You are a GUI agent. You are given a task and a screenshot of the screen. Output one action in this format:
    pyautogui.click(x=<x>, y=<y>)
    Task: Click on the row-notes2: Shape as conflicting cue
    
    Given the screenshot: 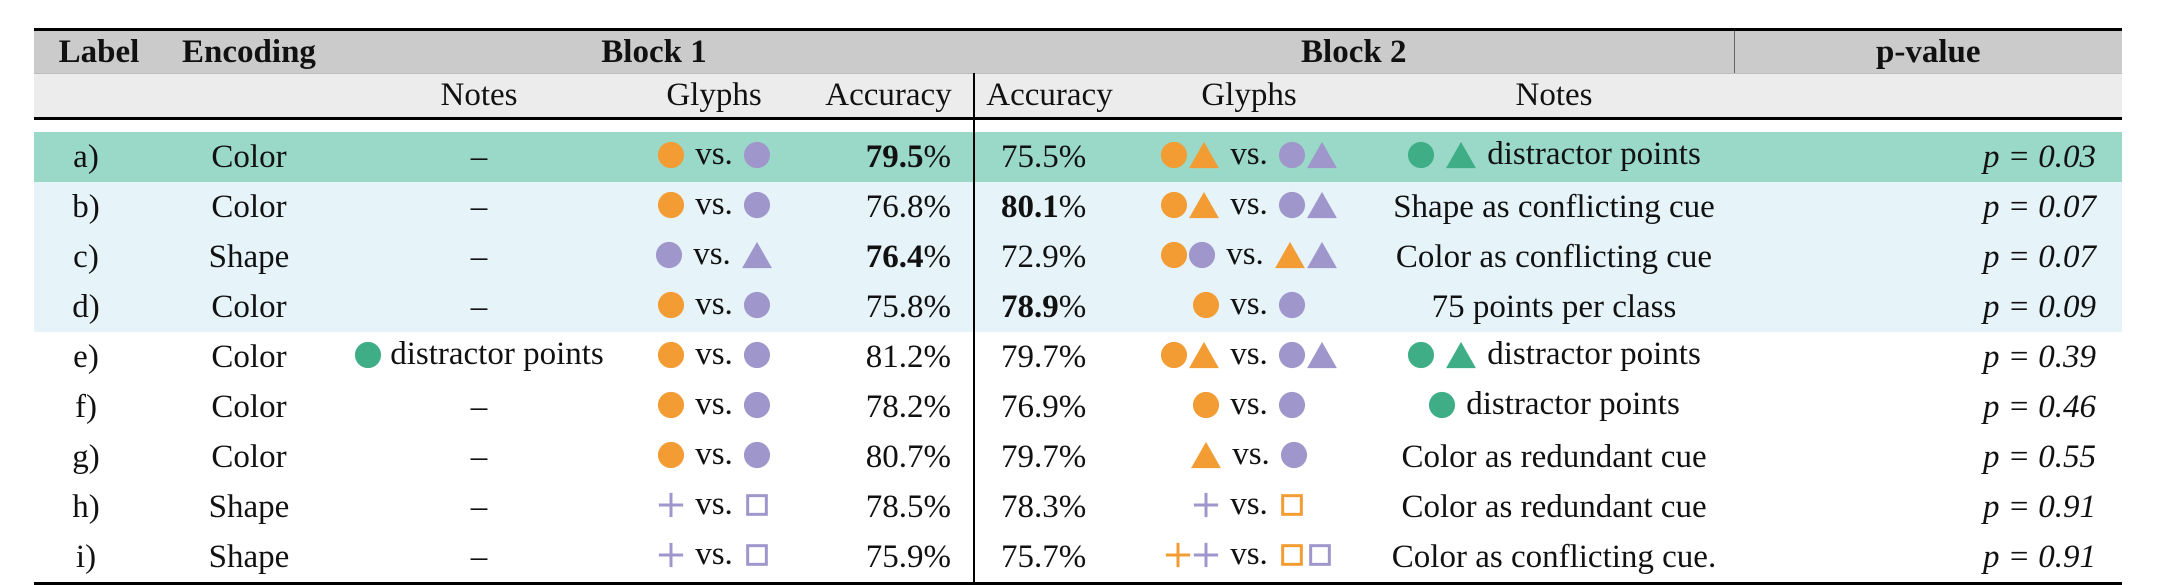 What is the action you would take?
    pyautogui.click(x=1554, y=207)
    